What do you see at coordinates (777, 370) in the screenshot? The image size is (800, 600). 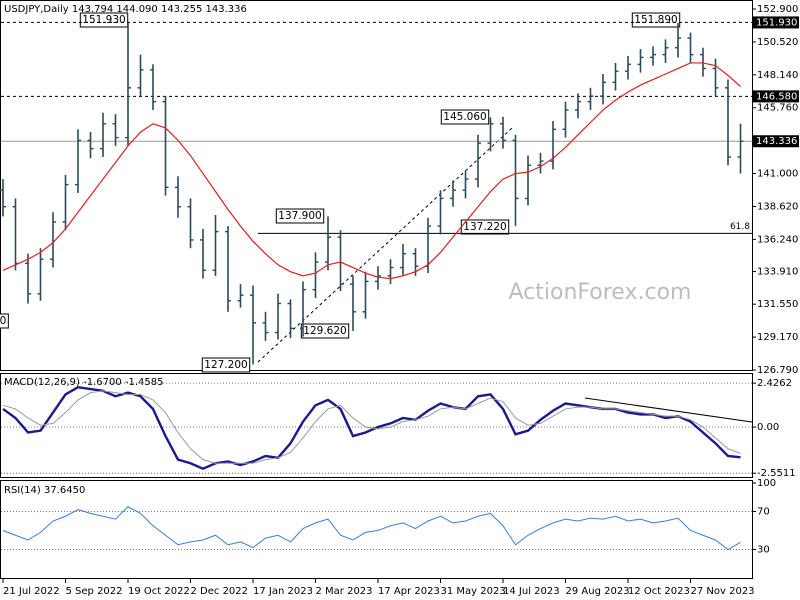 I see `y-tick-label: 126.790` at bounding box center [777, 370].